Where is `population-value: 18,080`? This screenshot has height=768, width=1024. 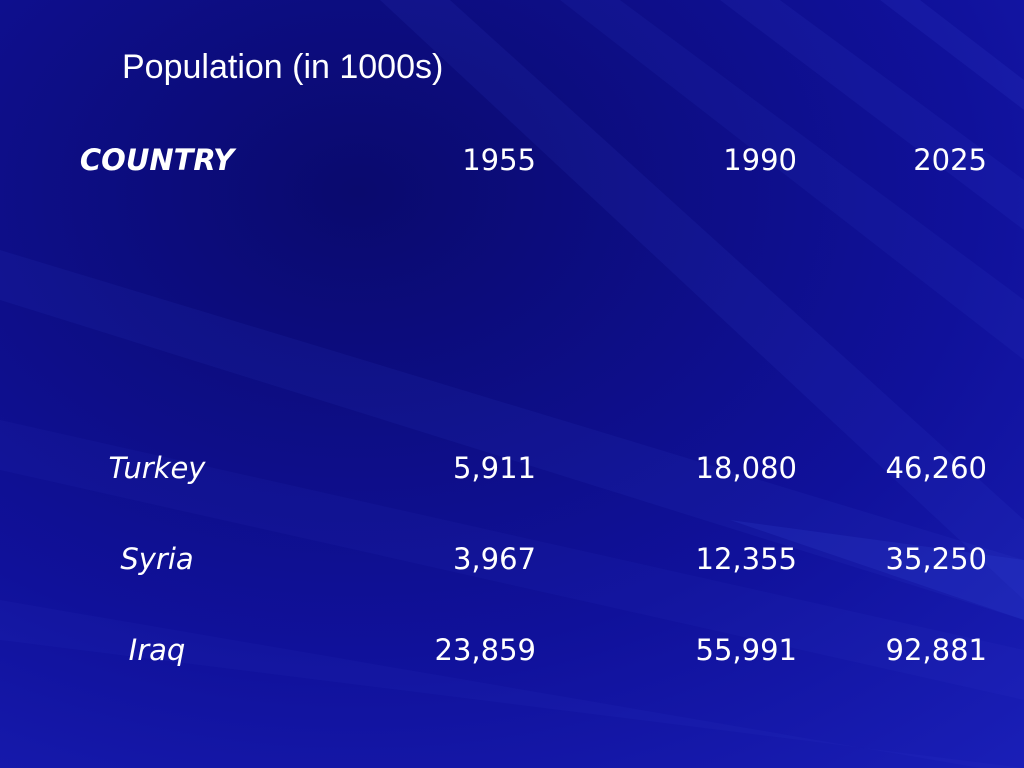
population-value: 18,080 is located at coordinates (746, 468).